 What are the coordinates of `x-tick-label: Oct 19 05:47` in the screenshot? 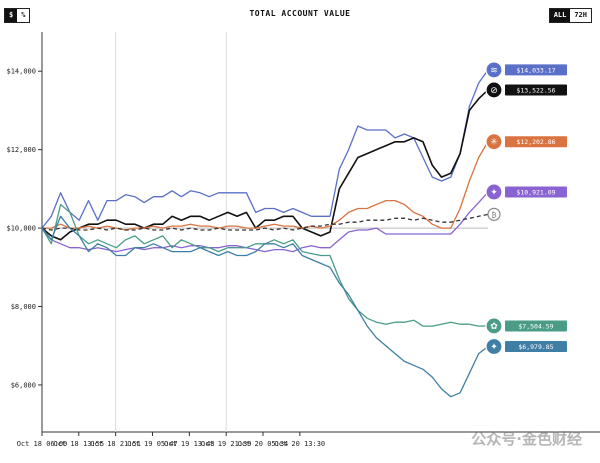 It's located at (152, 444).